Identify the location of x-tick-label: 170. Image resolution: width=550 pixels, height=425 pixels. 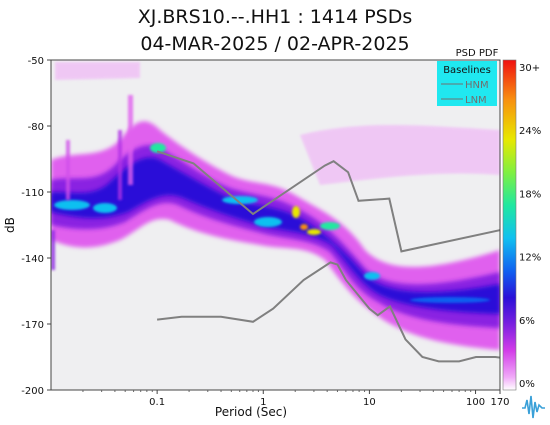
(499, 402).